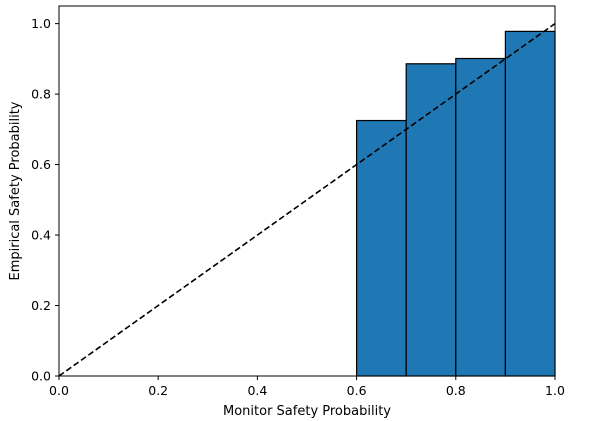 This screenshot has width=592, height=421. What do you see at coordinates (158, 390) in the screenshot?
I see `x-tick-label: 0.2` at bounding box center [158, 390].